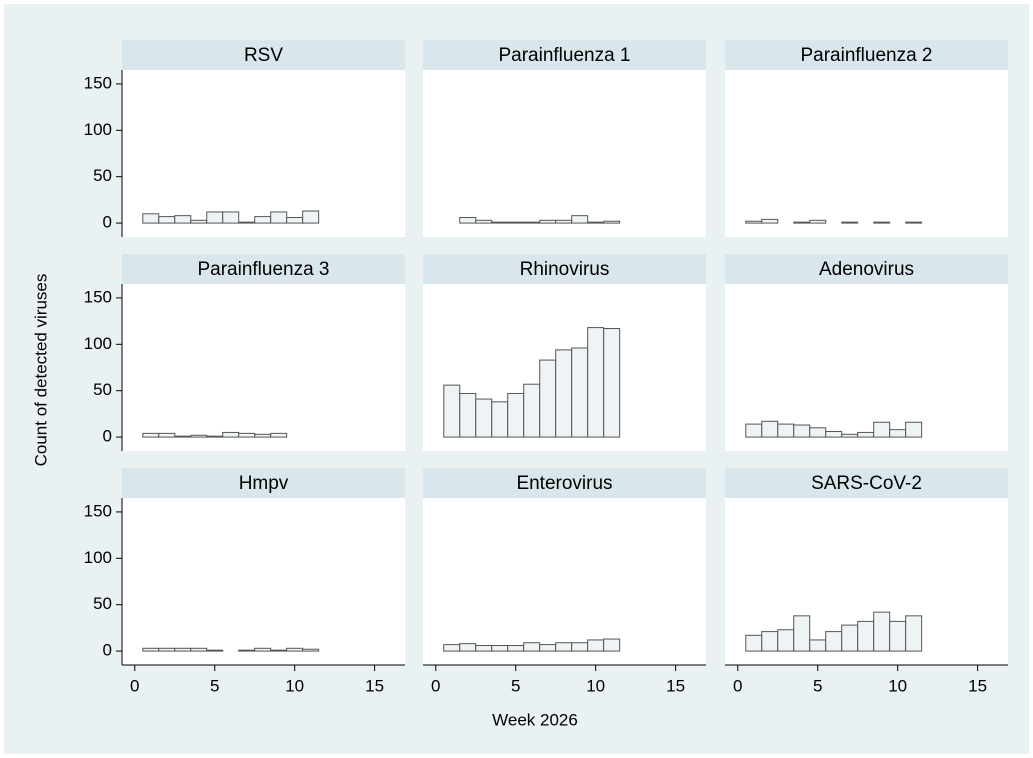 Image resolution: width=1033 pixels, height=758 pixels. I want to click on panel-title: Parainfluenza 2, so click(866, 55).